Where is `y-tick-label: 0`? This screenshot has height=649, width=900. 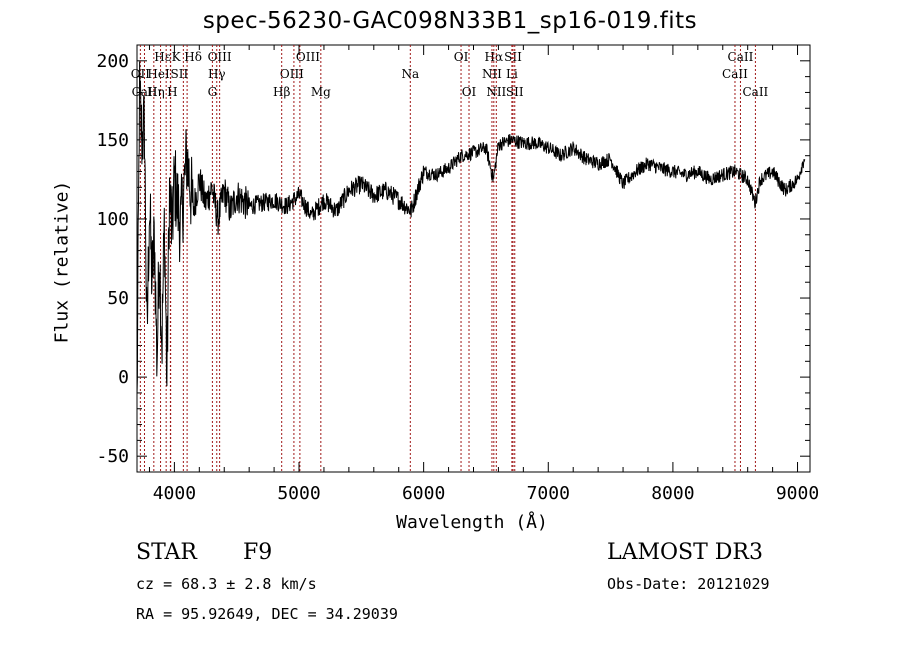 y-tick-label: 0 is located at coordinates (123, 377).